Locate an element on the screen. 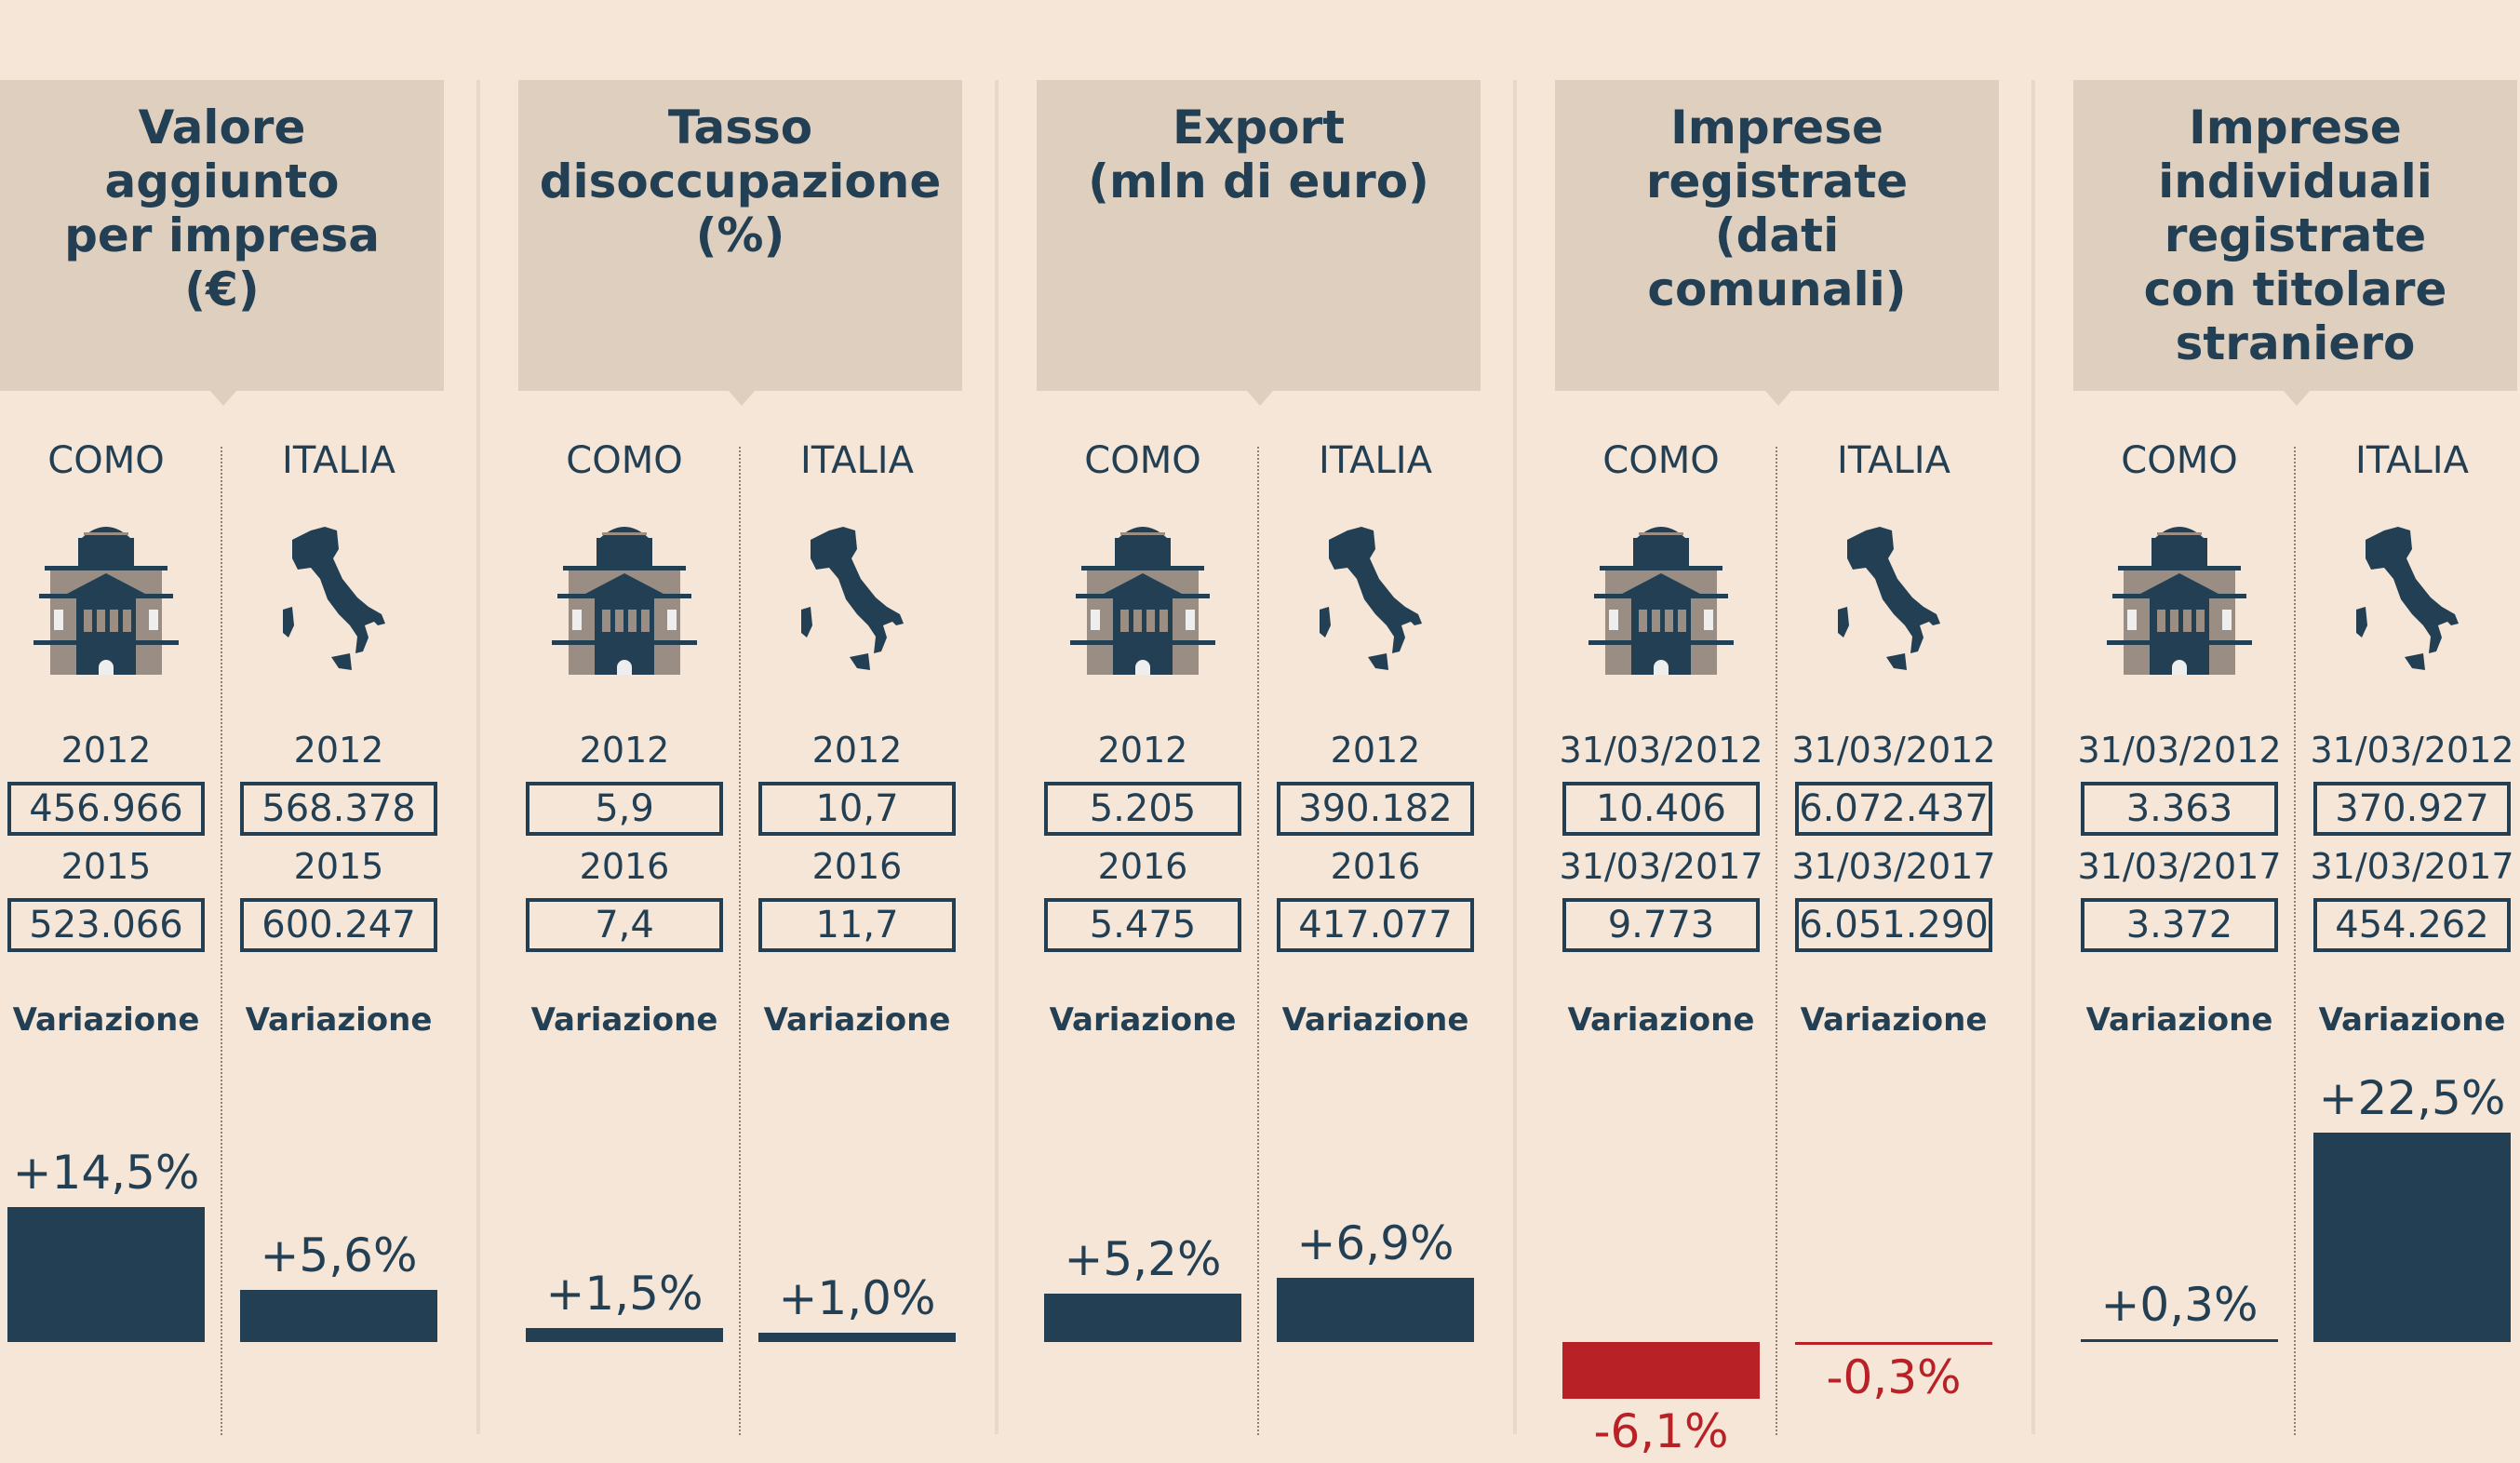 The height and width of the screenshot is (1463, 2520). variation-percent: +6,9% is located at coordinates (1375, 1243).